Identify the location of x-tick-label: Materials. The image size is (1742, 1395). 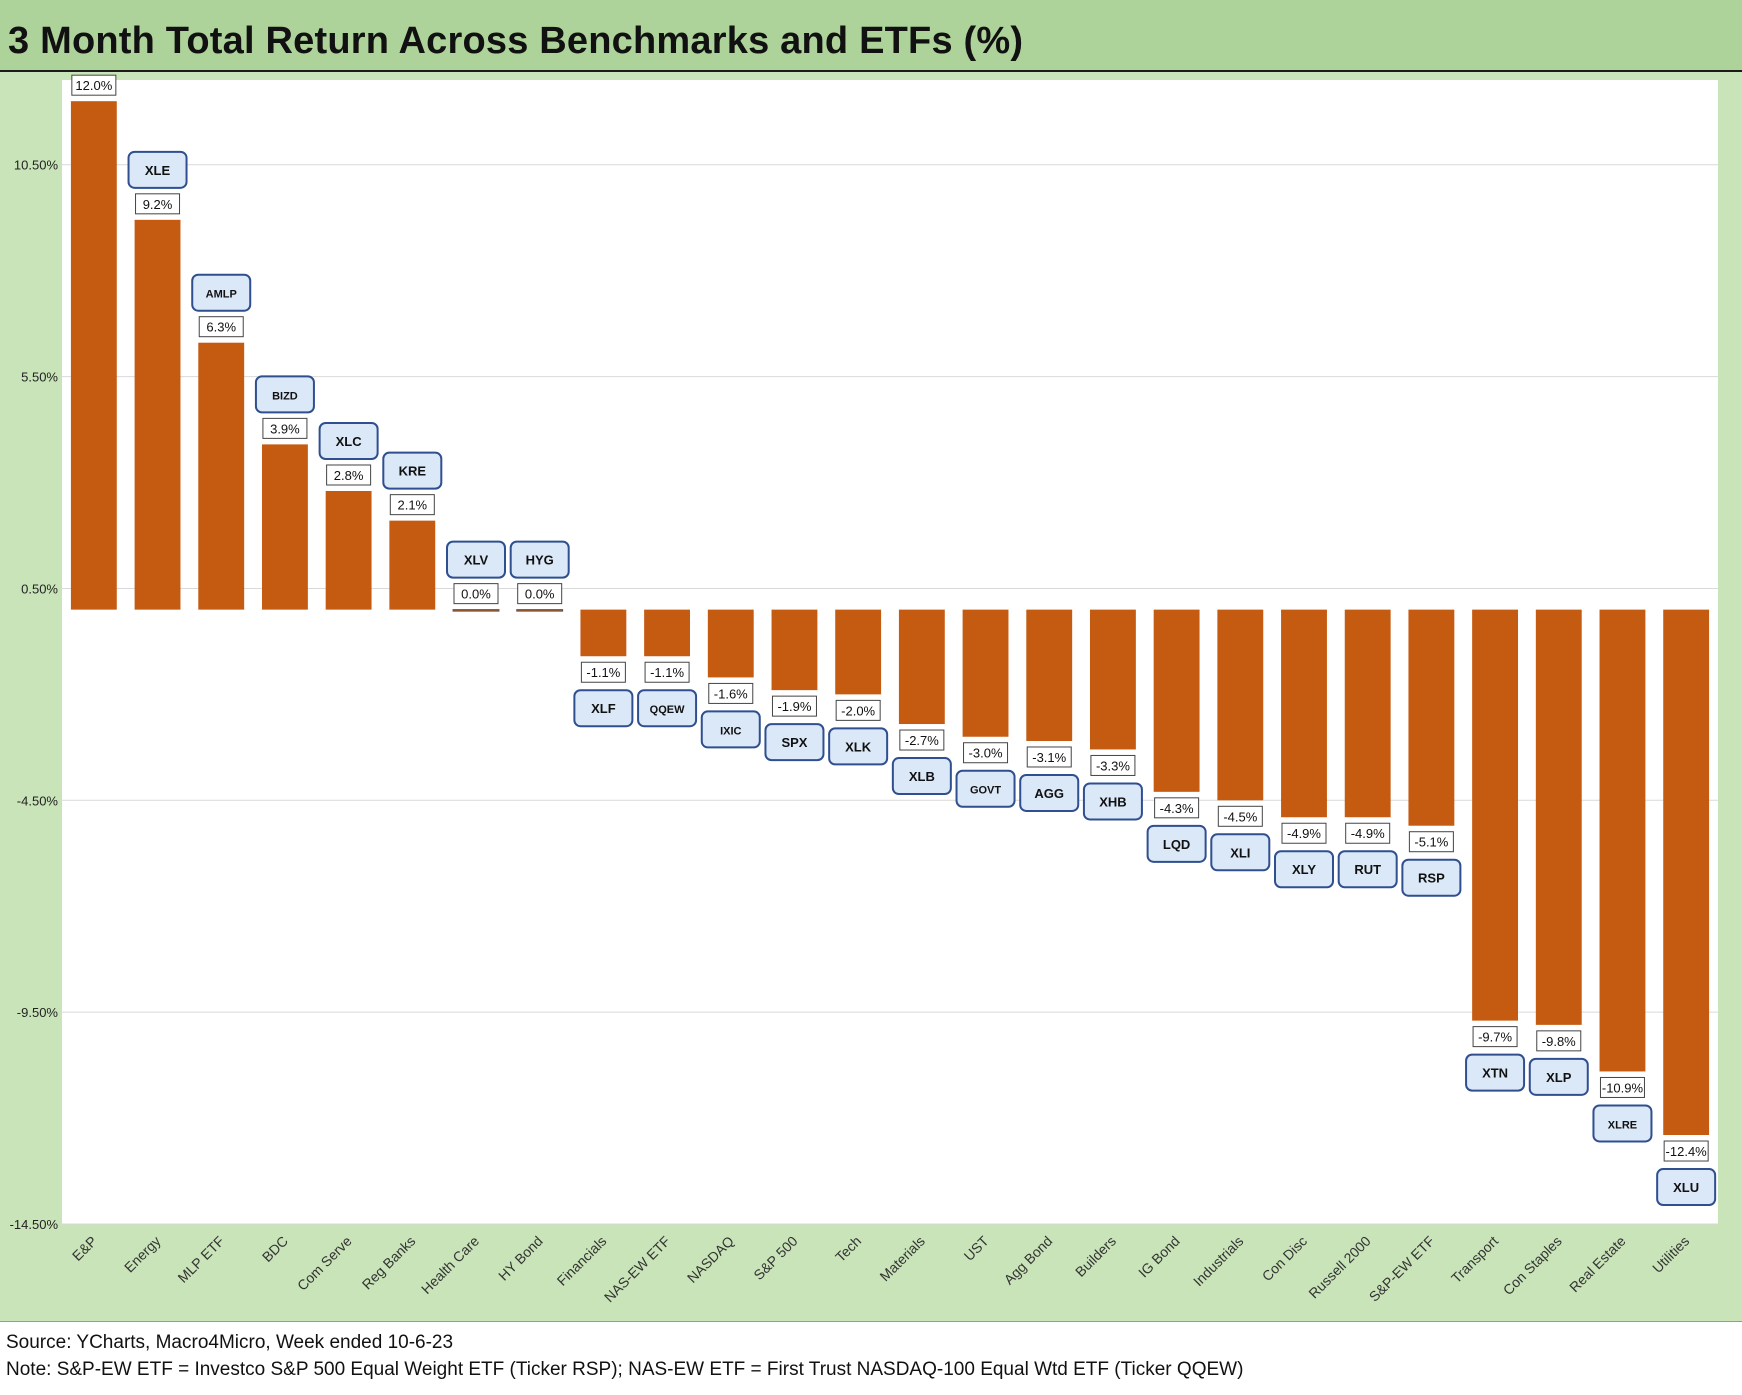
(901, 1258).